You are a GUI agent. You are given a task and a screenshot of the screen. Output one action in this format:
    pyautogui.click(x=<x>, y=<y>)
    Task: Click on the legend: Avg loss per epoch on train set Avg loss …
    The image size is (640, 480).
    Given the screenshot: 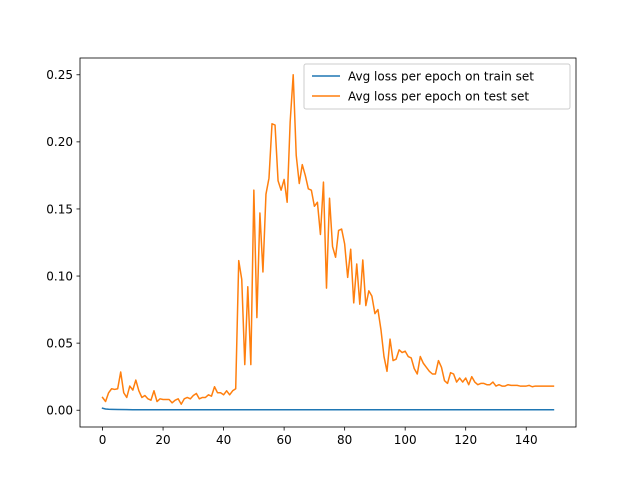 What is the action you would take?
    pyautogui.click(x=437, y=86)
    